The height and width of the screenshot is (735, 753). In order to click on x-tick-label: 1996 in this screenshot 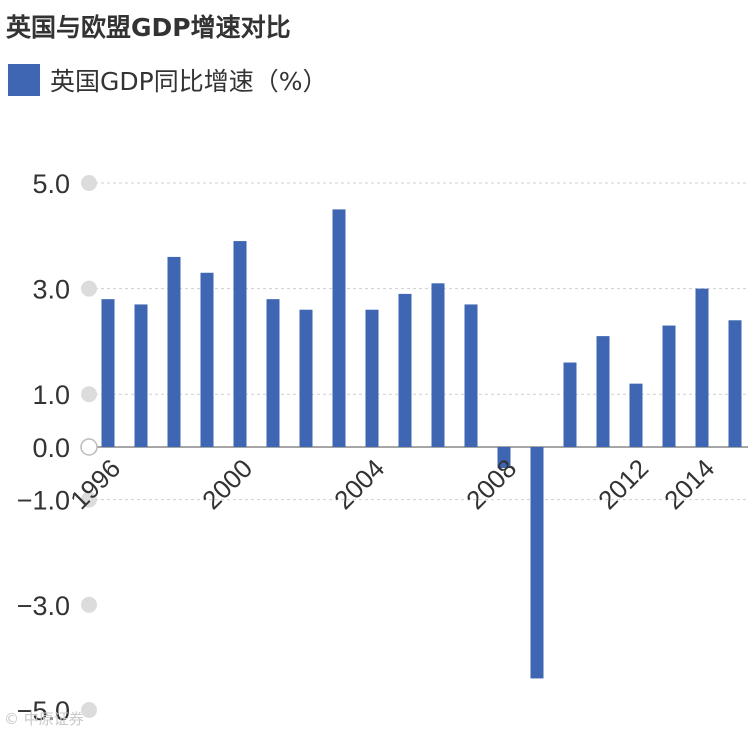, I will do `click(95, 484)`.